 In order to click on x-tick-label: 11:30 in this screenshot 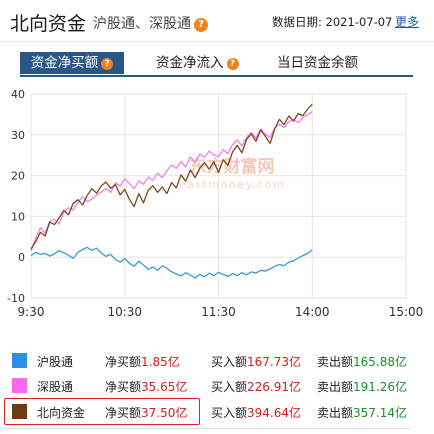, I will do `click(218, 312)`.